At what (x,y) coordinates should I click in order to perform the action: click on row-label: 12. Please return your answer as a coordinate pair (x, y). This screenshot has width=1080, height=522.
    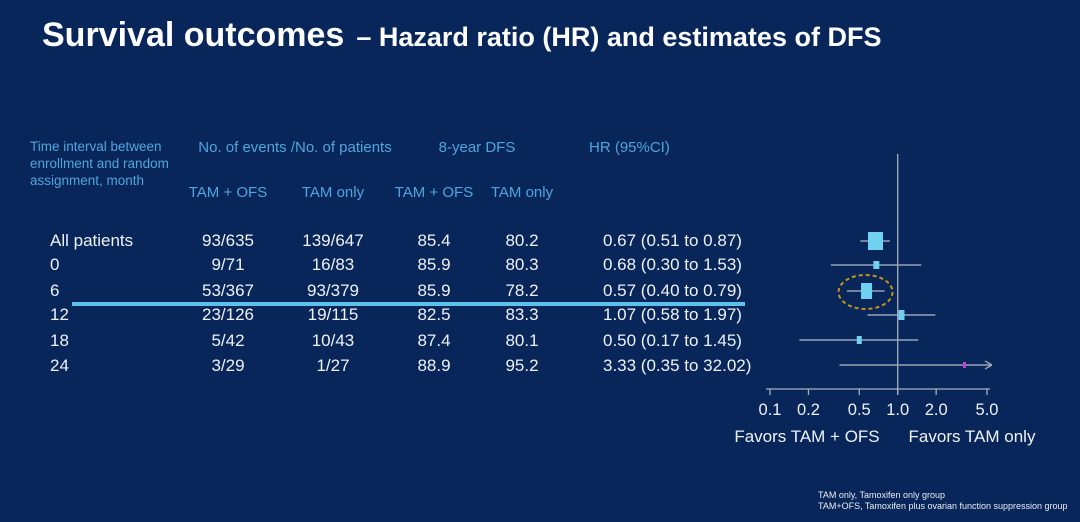
    Looking at the image, I should click on (59, 314).